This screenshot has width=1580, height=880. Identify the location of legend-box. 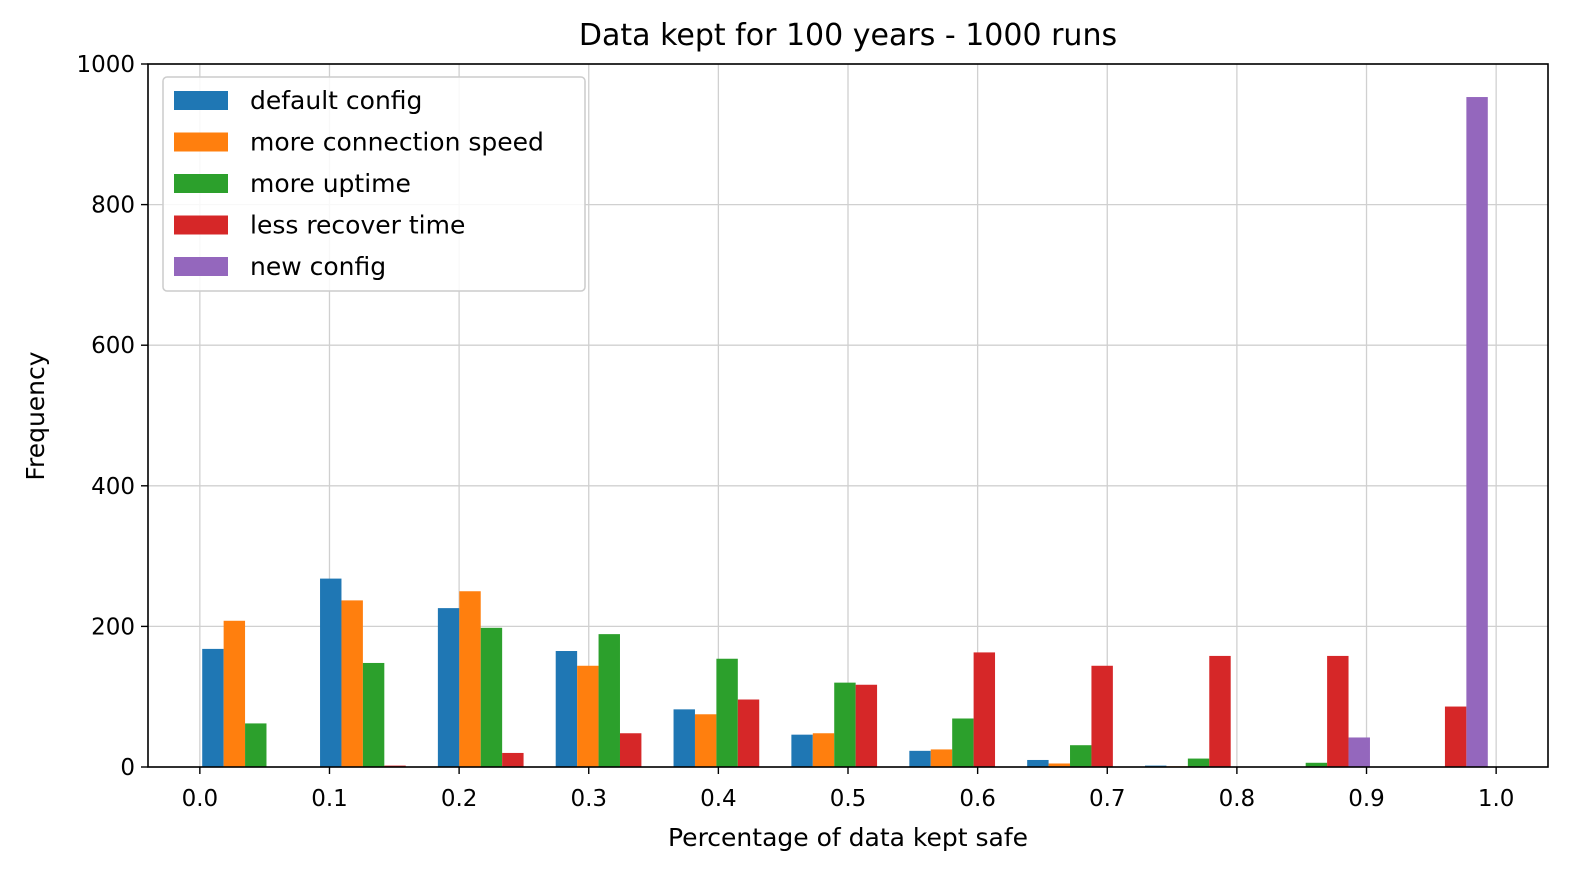
(374, 184).